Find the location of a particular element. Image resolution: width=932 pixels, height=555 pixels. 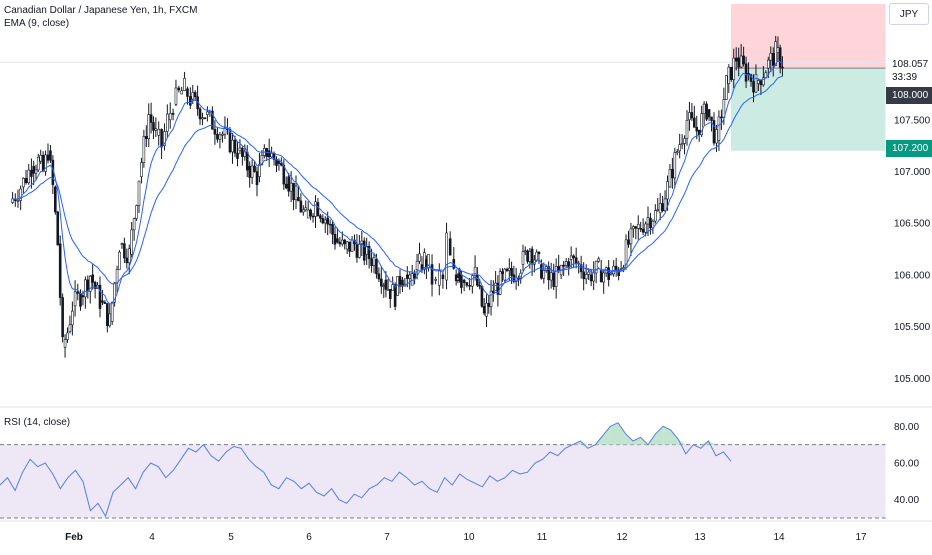

currency-selector: JPY is located at coordinates (909, 14).